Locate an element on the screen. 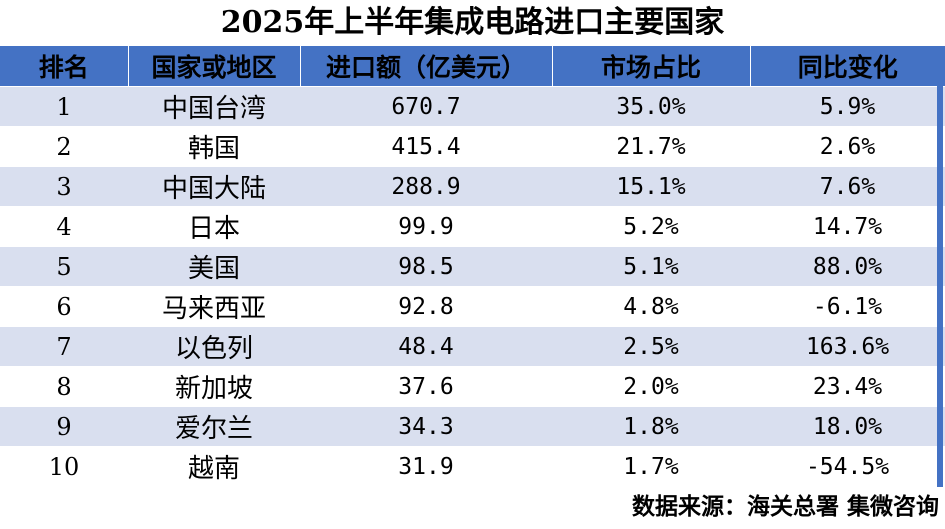 This screenshot has height=529, width=945. cell-amount: 415.4 is located at coordinates (426, 146).